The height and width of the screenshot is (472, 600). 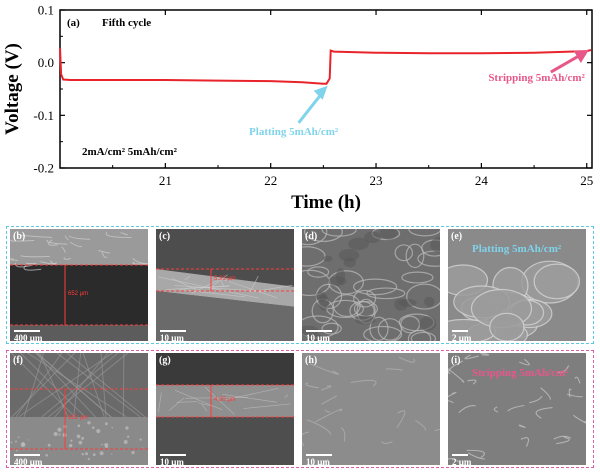 What do you see at coordinates (43, 168) in the screenshot?
I see `y-tick-label: -0.2` at bounding box center [43, 168].